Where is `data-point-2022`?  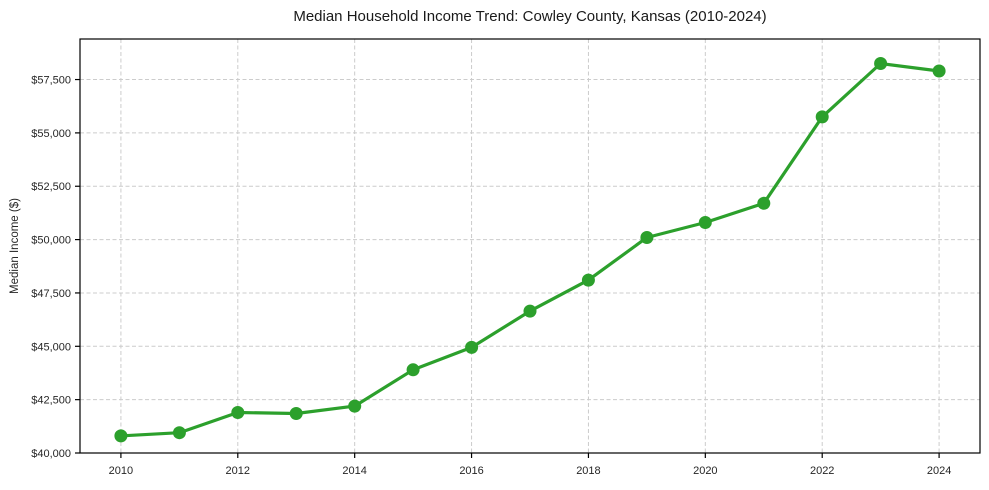
data-point-2022 is located at coordinates (822, 117).